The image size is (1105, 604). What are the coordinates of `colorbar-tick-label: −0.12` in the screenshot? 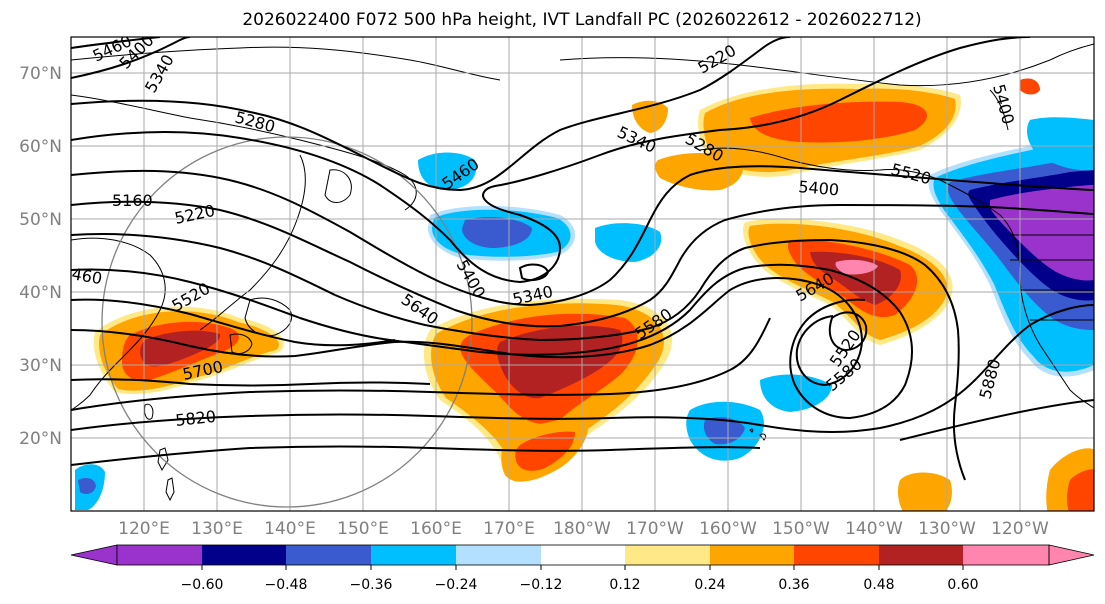 It's located at (541, 585).